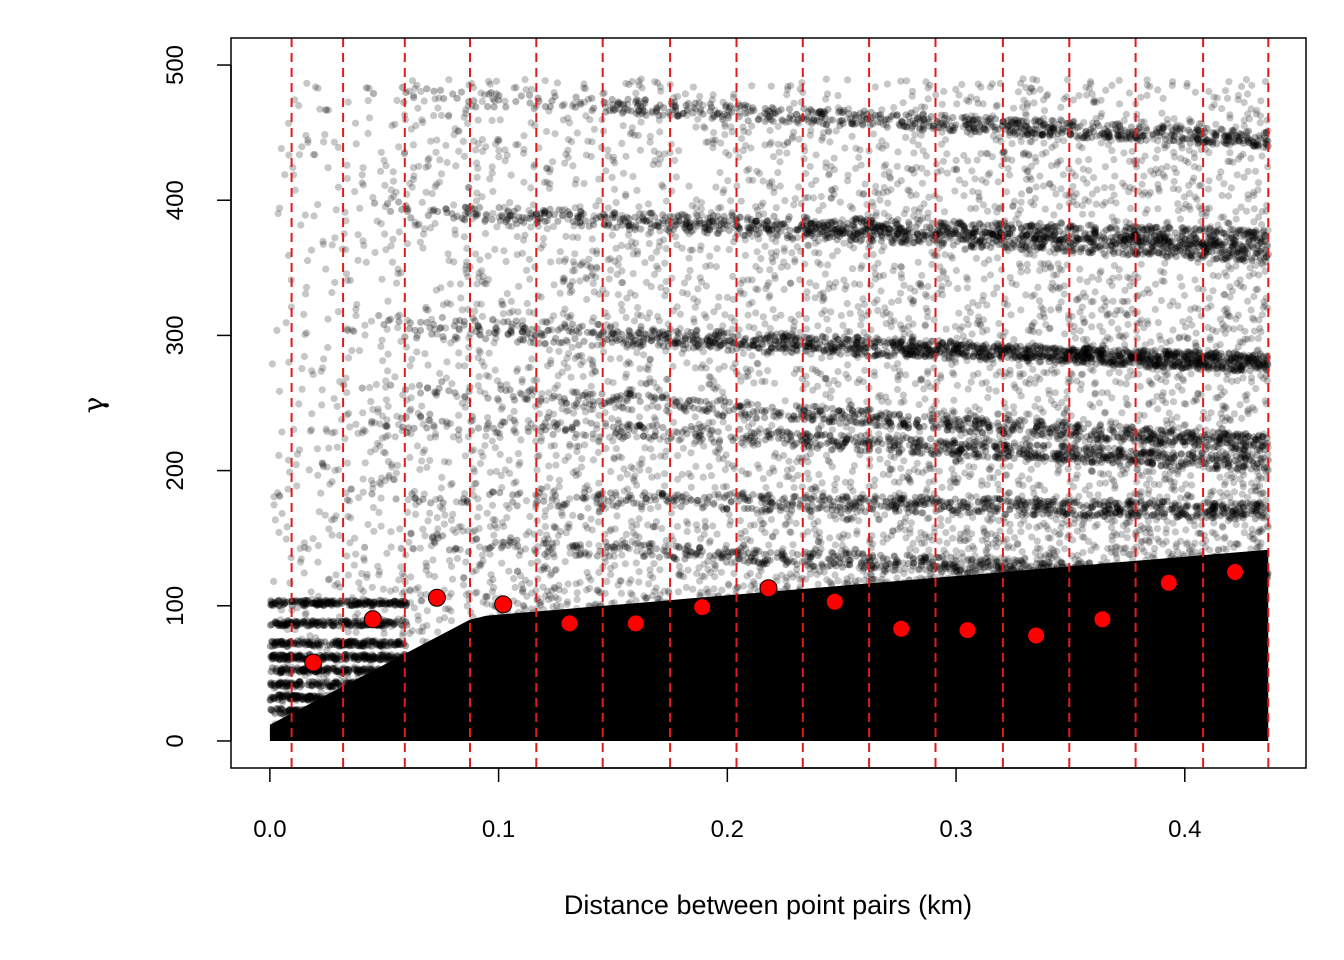  I want to click on x-tick-label: 0.2, so click(727, 829).